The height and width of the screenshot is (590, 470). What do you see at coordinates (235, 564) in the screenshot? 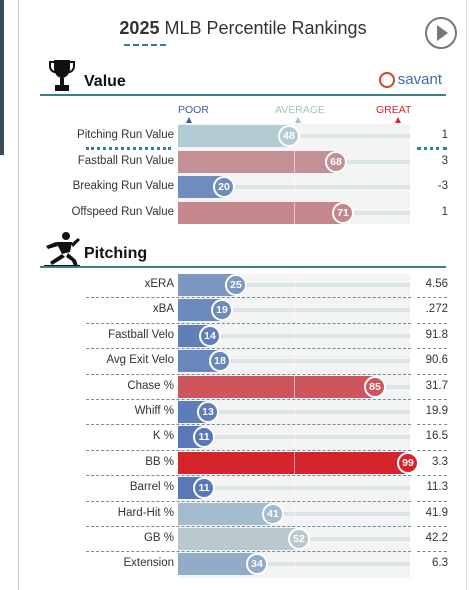
I see `pitching-row: Extension 34 6.3` at bounding box center [235, 564].